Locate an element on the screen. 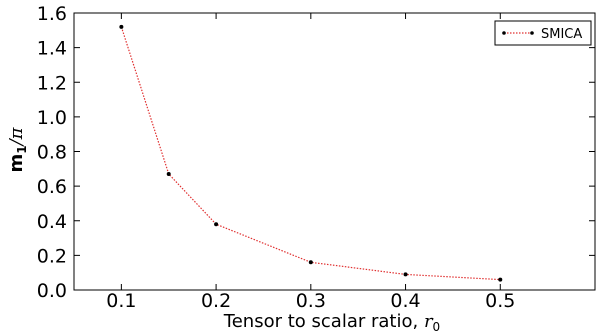  y-tick-label: 1.6 is located at coordinates (52, 14).